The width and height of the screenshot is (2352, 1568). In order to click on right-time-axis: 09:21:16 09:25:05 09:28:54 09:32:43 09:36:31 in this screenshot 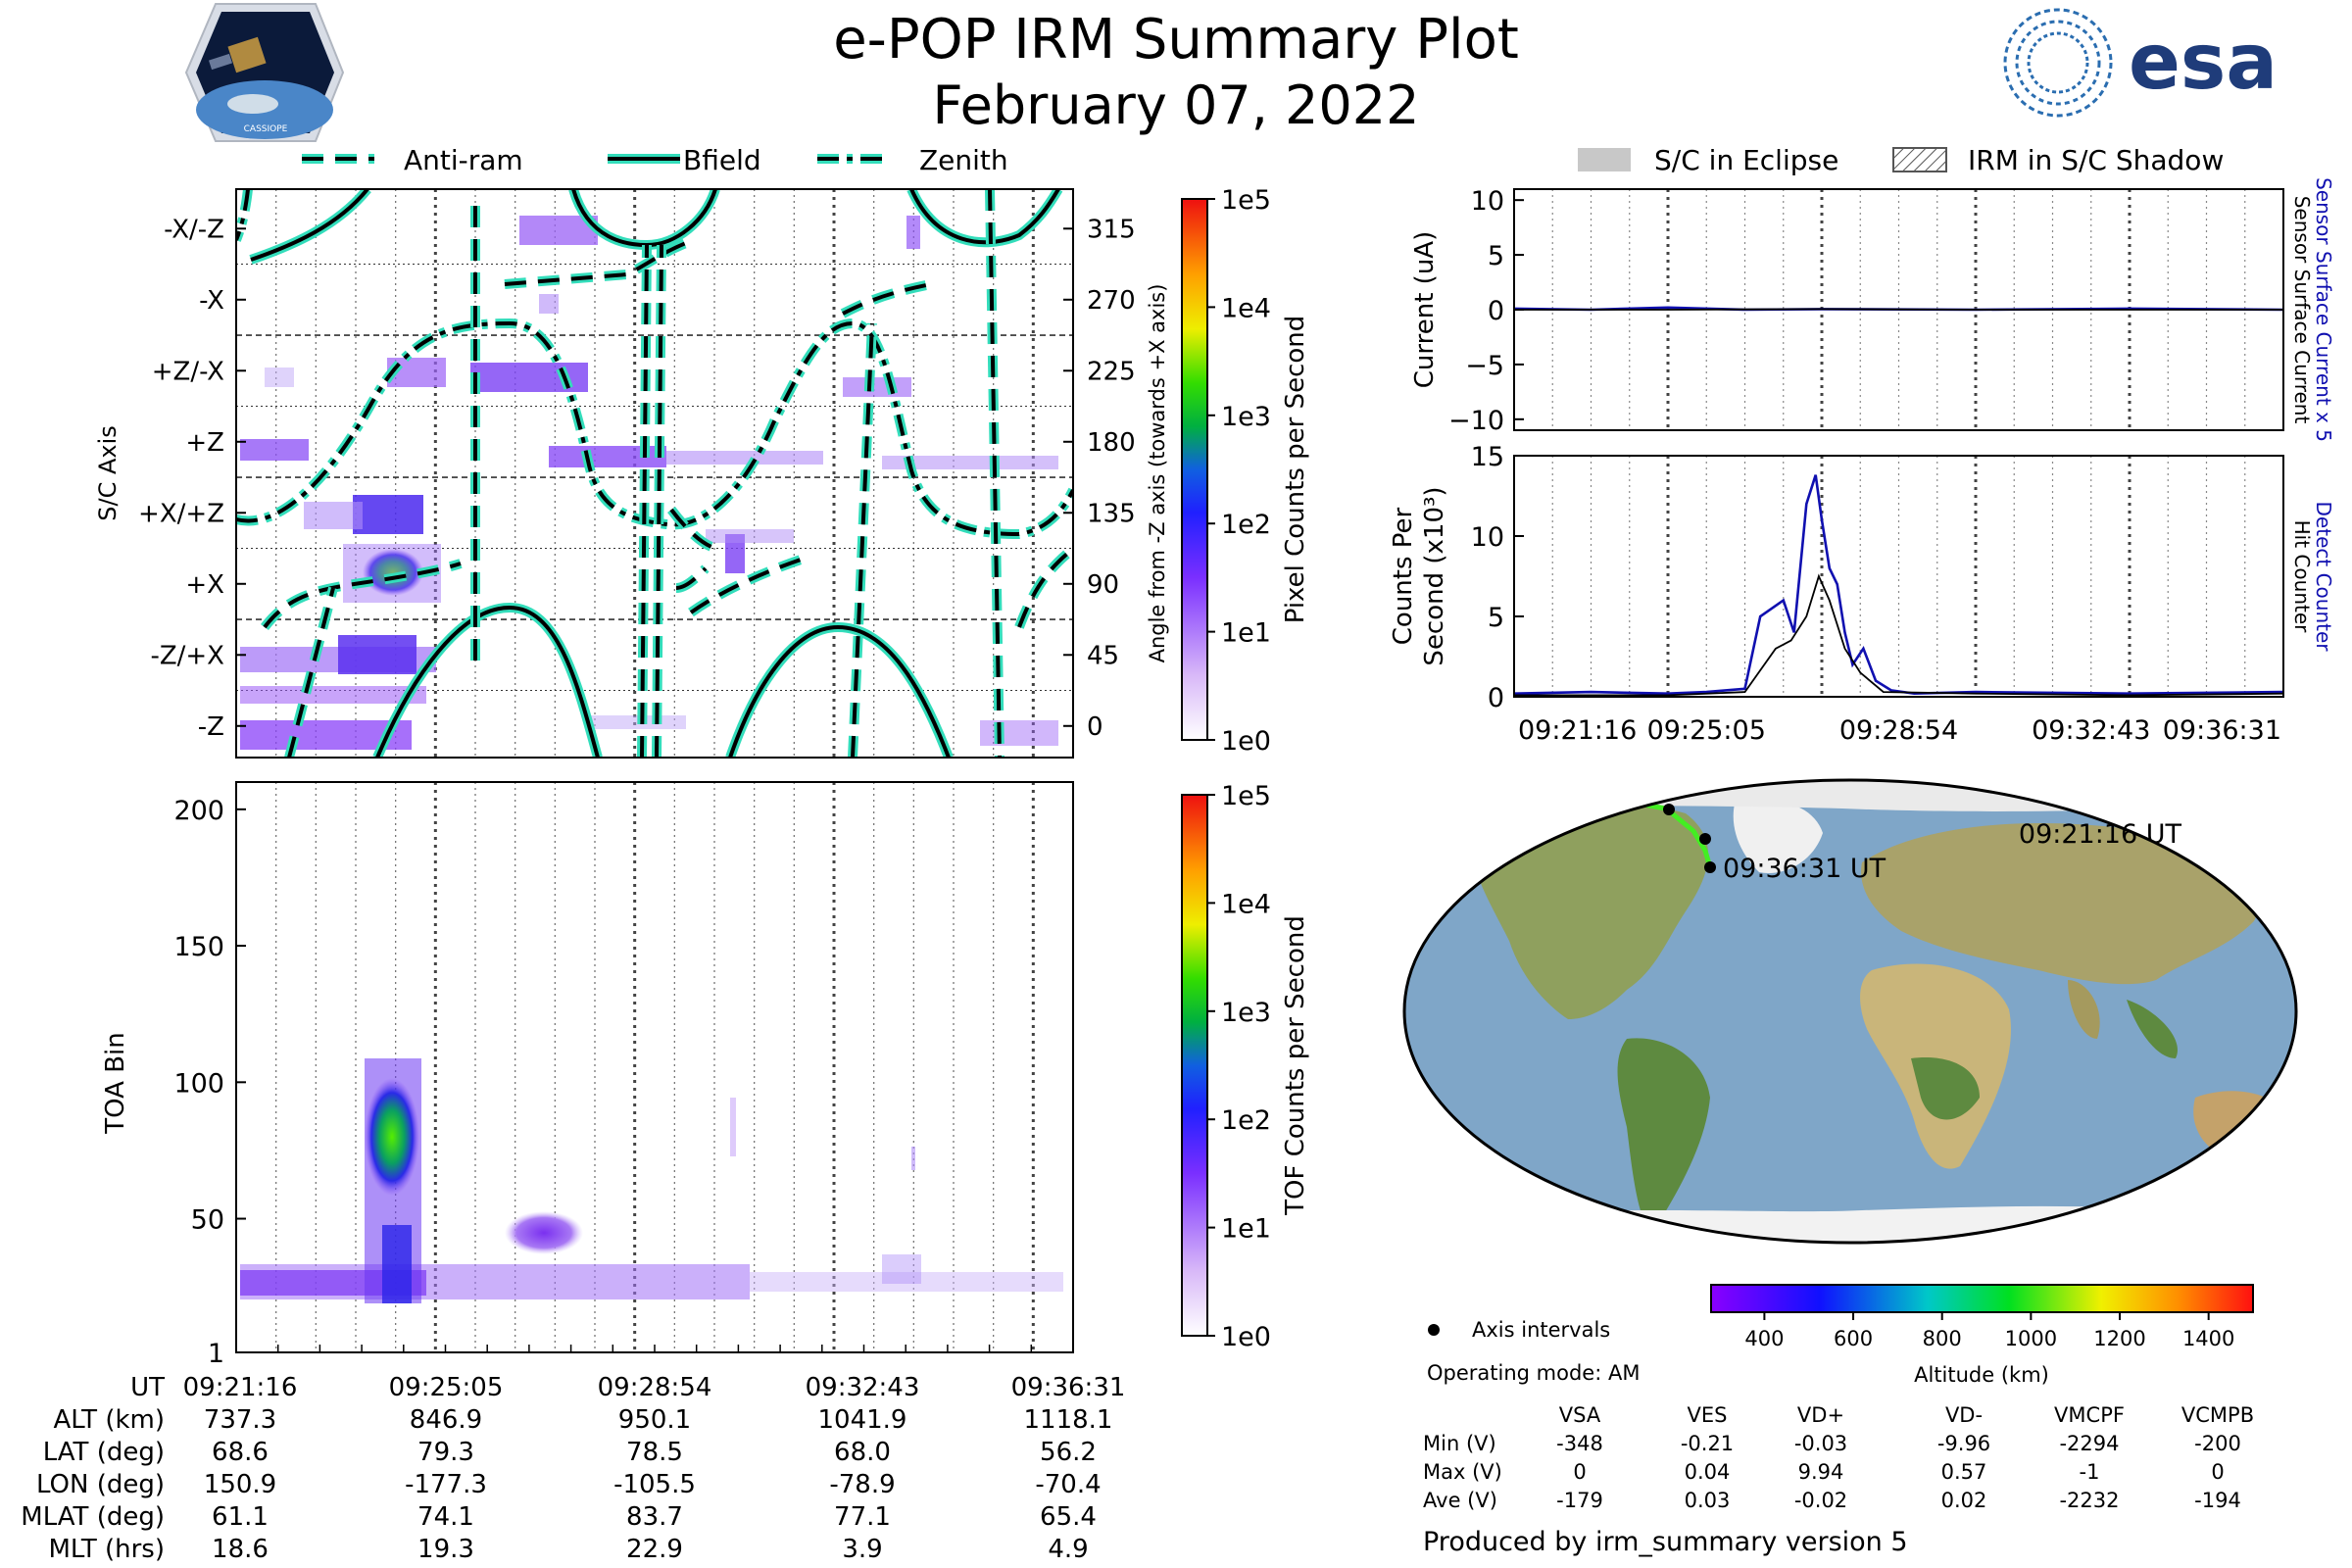, I will do `click(1899, 730)`.